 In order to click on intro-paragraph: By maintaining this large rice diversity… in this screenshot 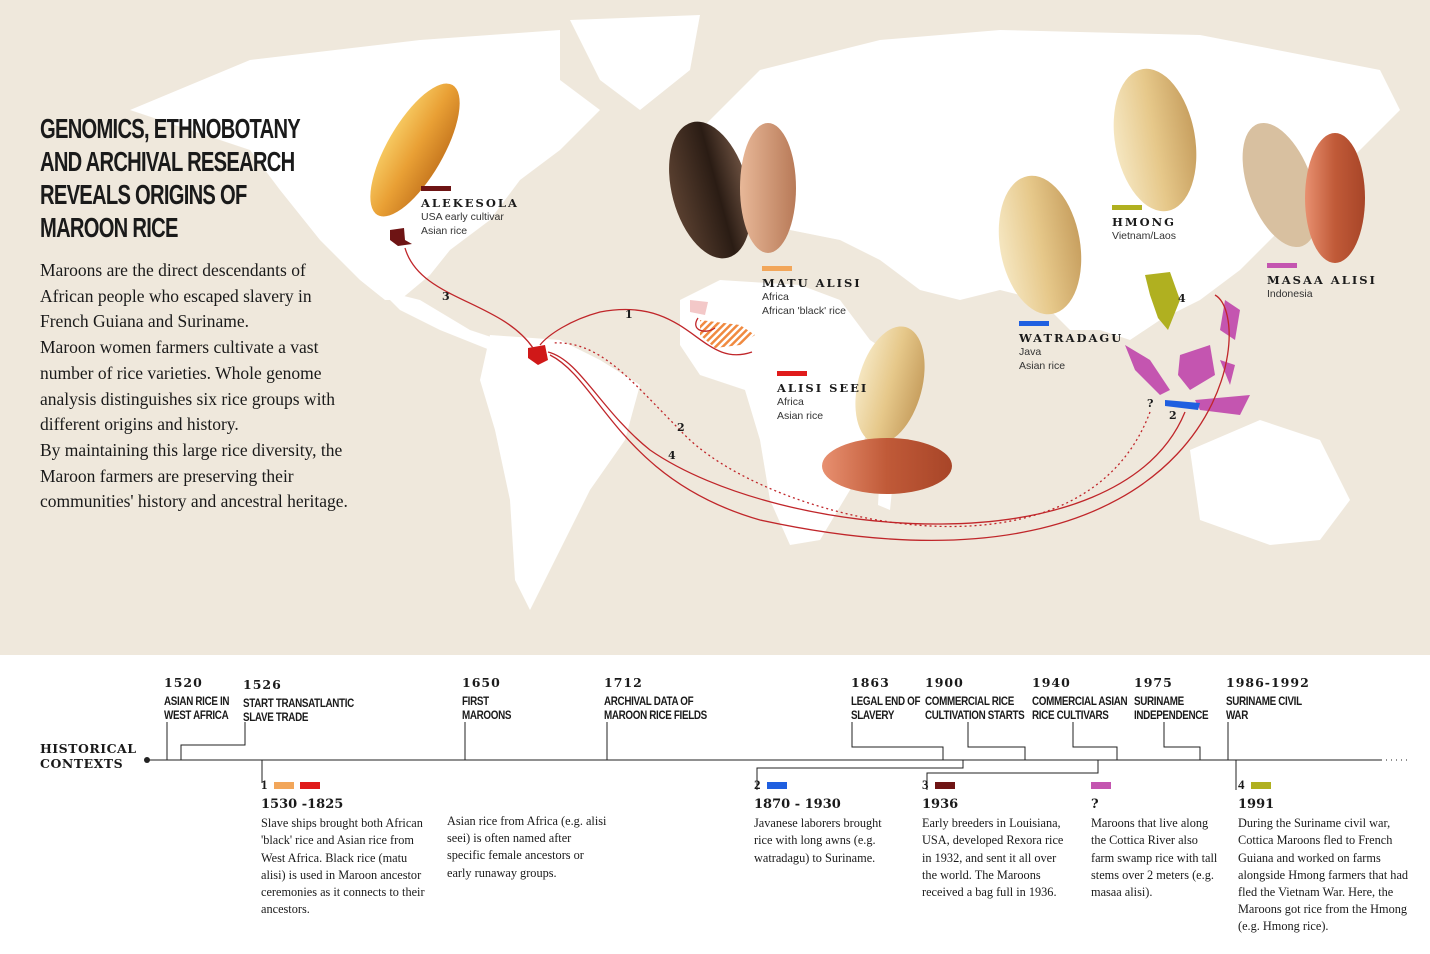, I will do `click(194, 475)`.